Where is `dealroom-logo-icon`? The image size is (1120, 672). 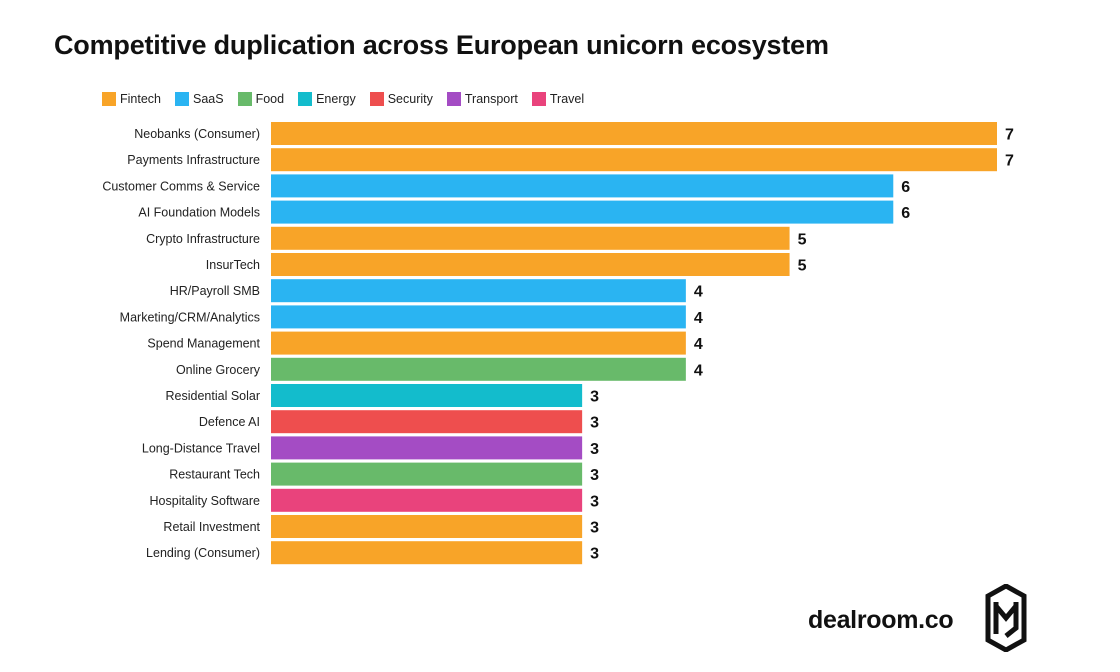
dealroom-logo-icon is located at coordinates (1006, 618).